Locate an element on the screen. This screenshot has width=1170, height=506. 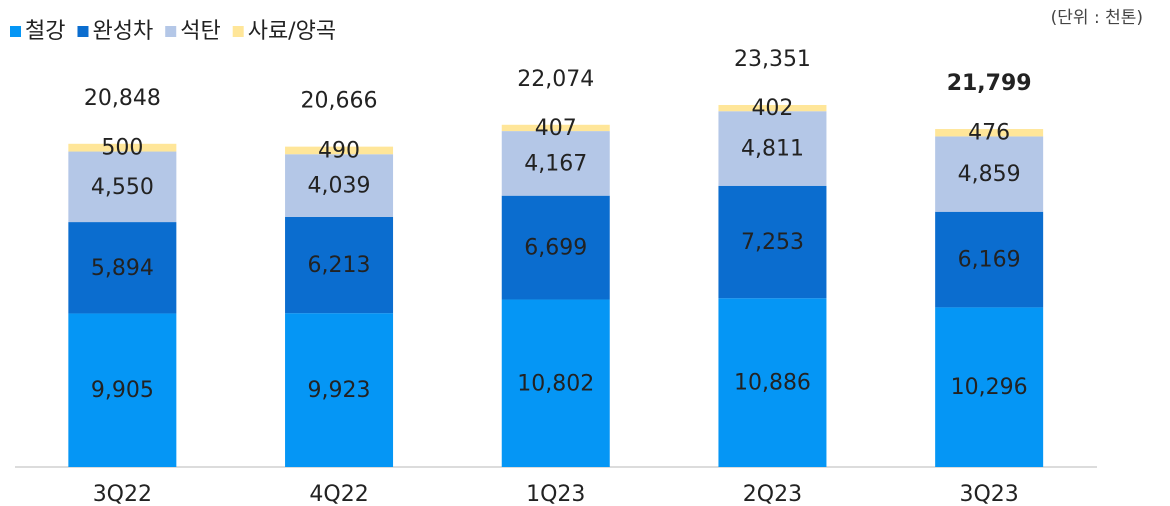
legend-label: 사료/양곡 is located at coordinates (292, 31).